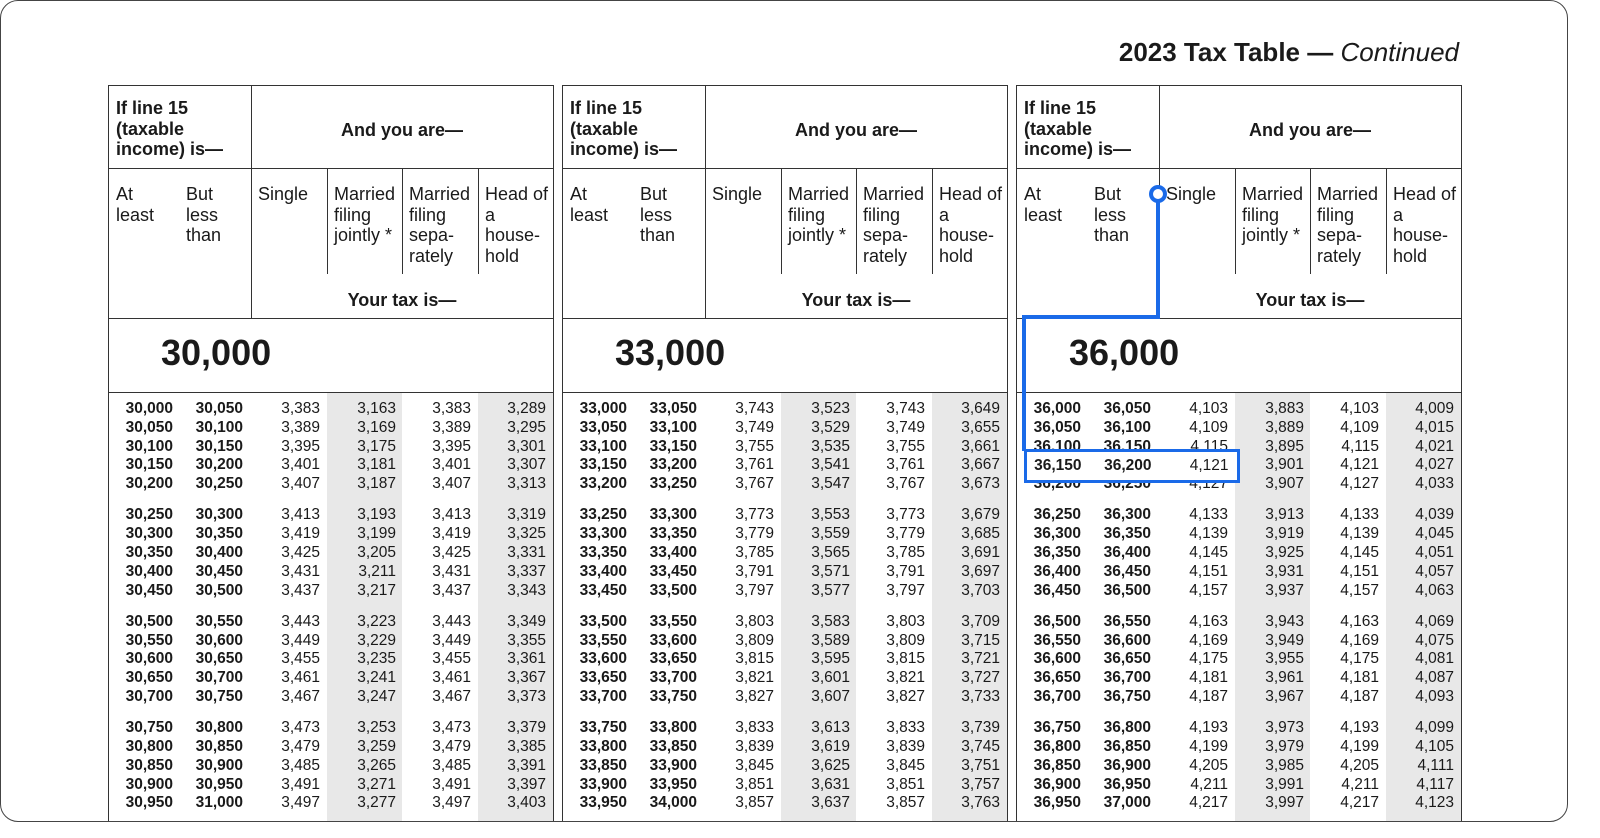 This screenshot has width=1600, height=838. I want to click on but-less-than-cell: 30,600, so click(219, 640).